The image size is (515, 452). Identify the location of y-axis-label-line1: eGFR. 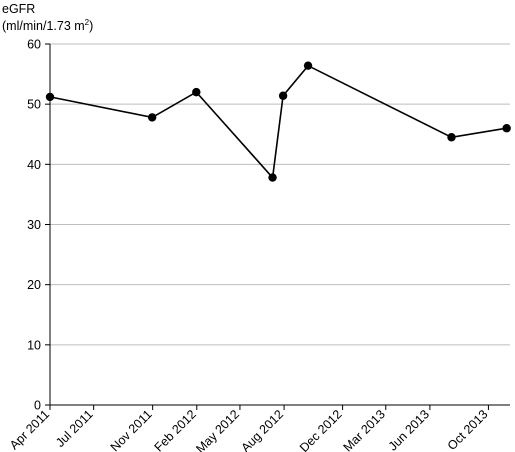
(19, 9).